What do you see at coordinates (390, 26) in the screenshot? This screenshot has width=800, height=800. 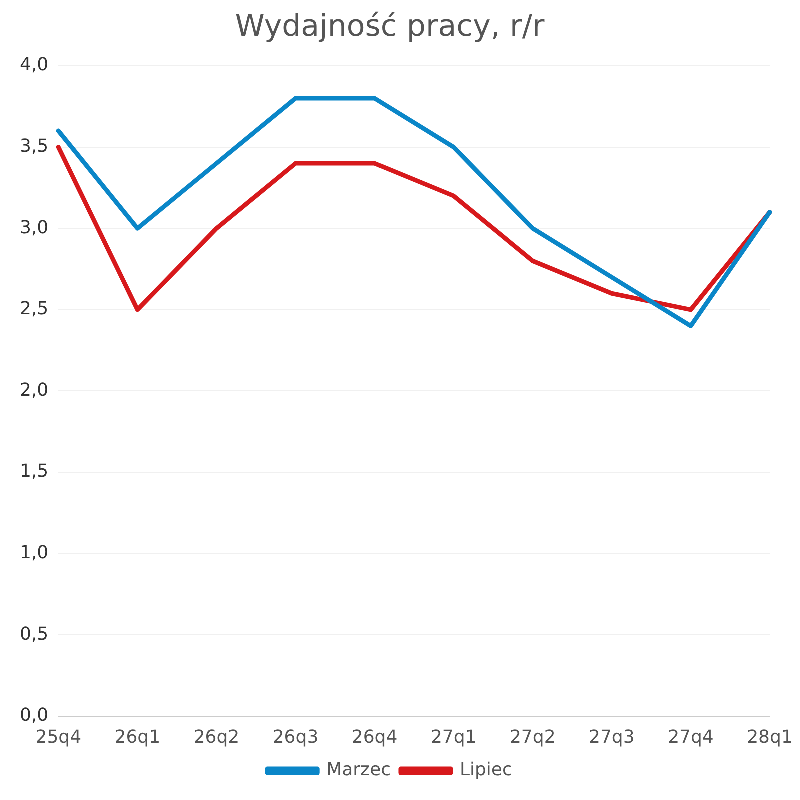 I see `chart-title: Wydajność pracy, r/r` at bounding box center [390, 26].